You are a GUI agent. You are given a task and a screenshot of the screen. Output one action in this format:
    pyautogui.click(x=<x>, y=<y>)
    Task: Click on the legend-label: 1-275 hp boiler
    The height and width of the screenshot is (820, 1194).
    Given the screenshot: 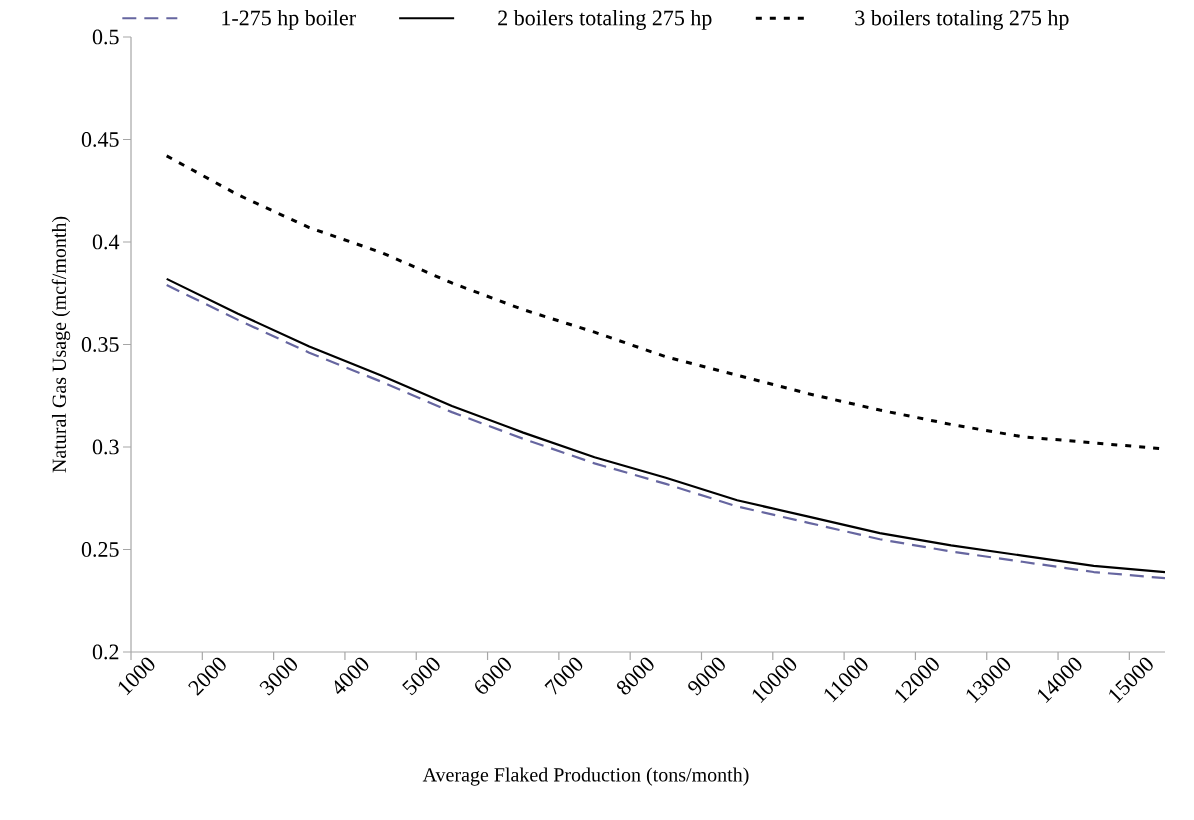 What is the action you would take?
    pyautogui.click(x=289, y=19)
    